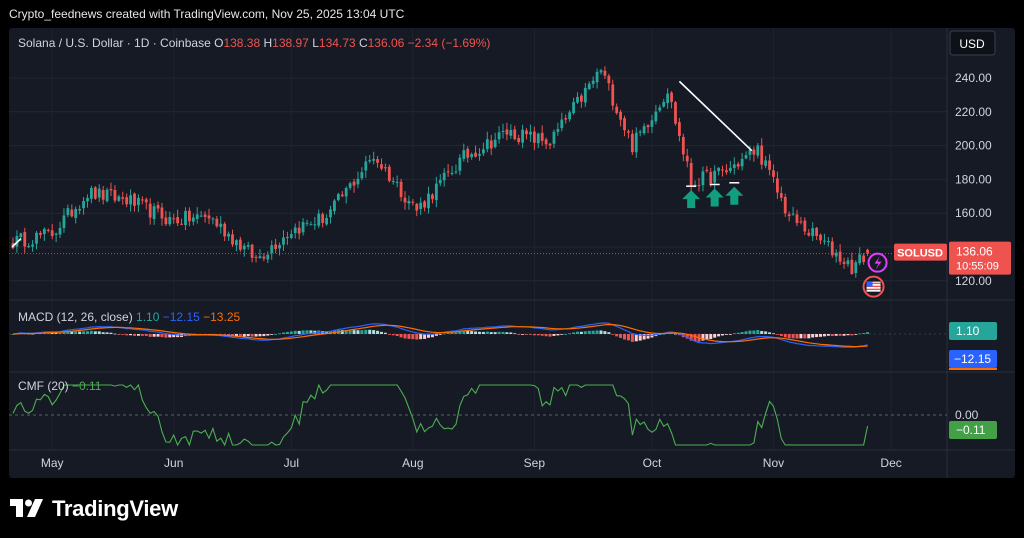 Image resolution: width=1024 pixels, height=538 pixels. Describe the element at coordinates (973, 359) in the screenshot. I see `macd-line-tag-bg` at that location.